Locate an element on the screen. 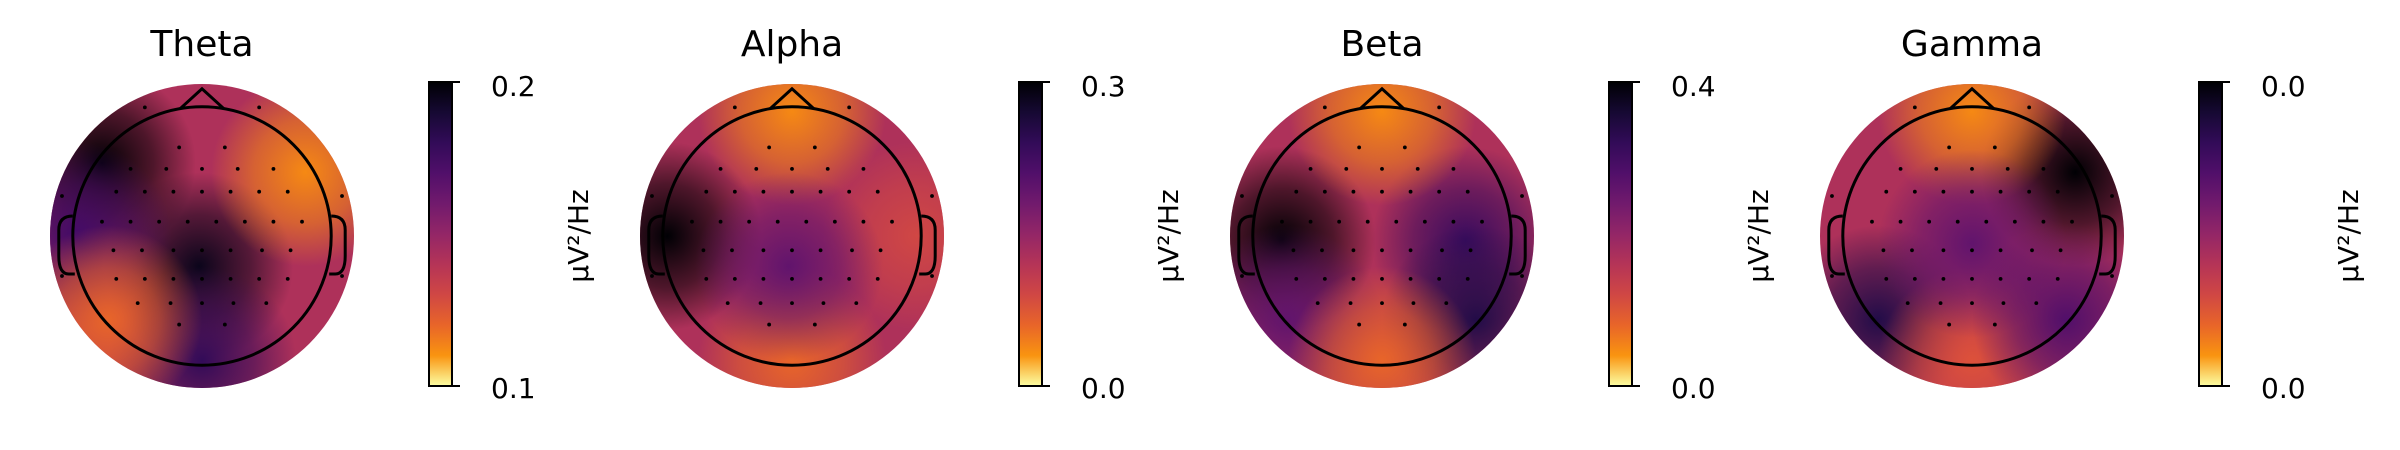  colorbar-tick-min: 0.1 is located at coordinates (513, 388).